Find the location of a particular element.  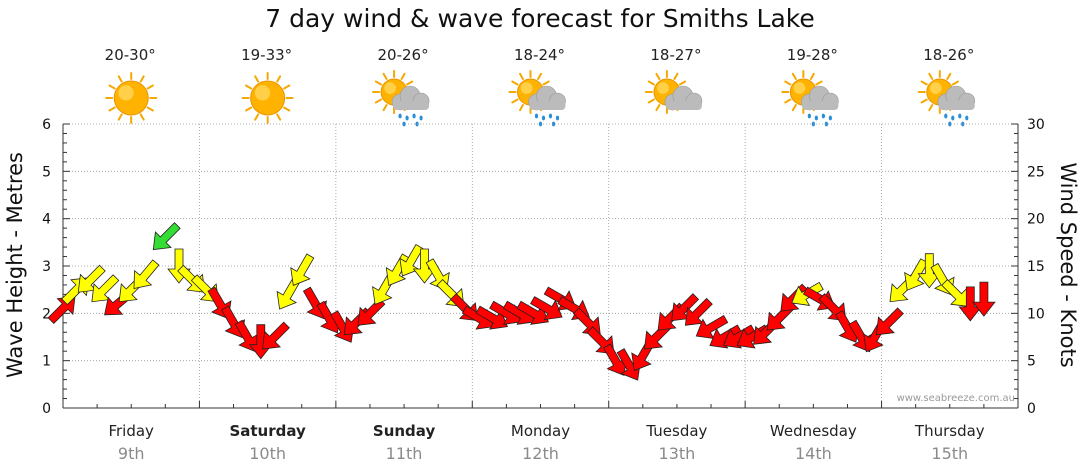

y-right-tick-label: 15 is located at coordinates (1036, 267).